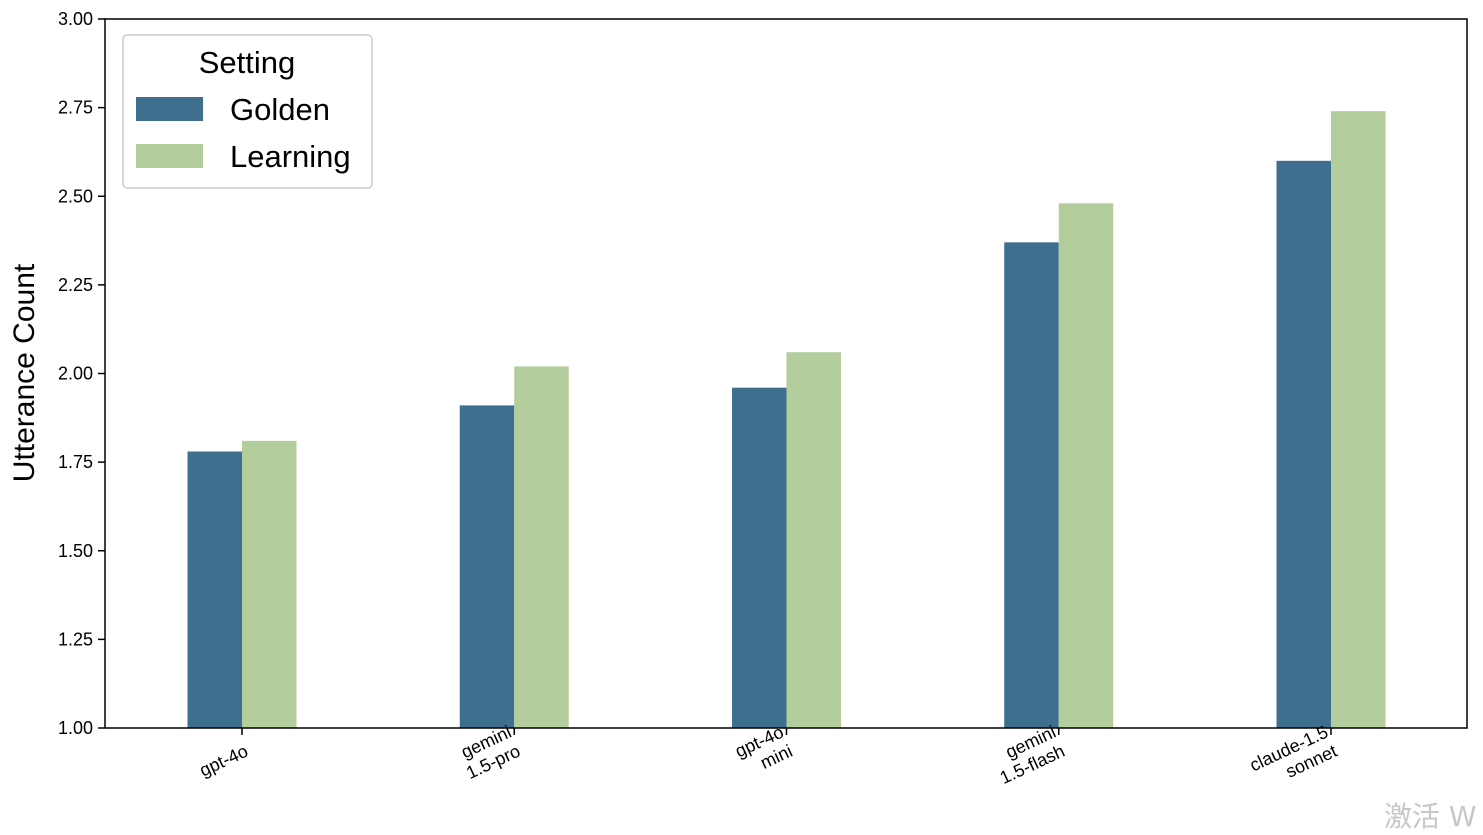 The image size is (1483, 835). What do you see at coordinates (247, 62) in the screenshot?
I see `legend-title: Setting` at bounding box center [247, 62].